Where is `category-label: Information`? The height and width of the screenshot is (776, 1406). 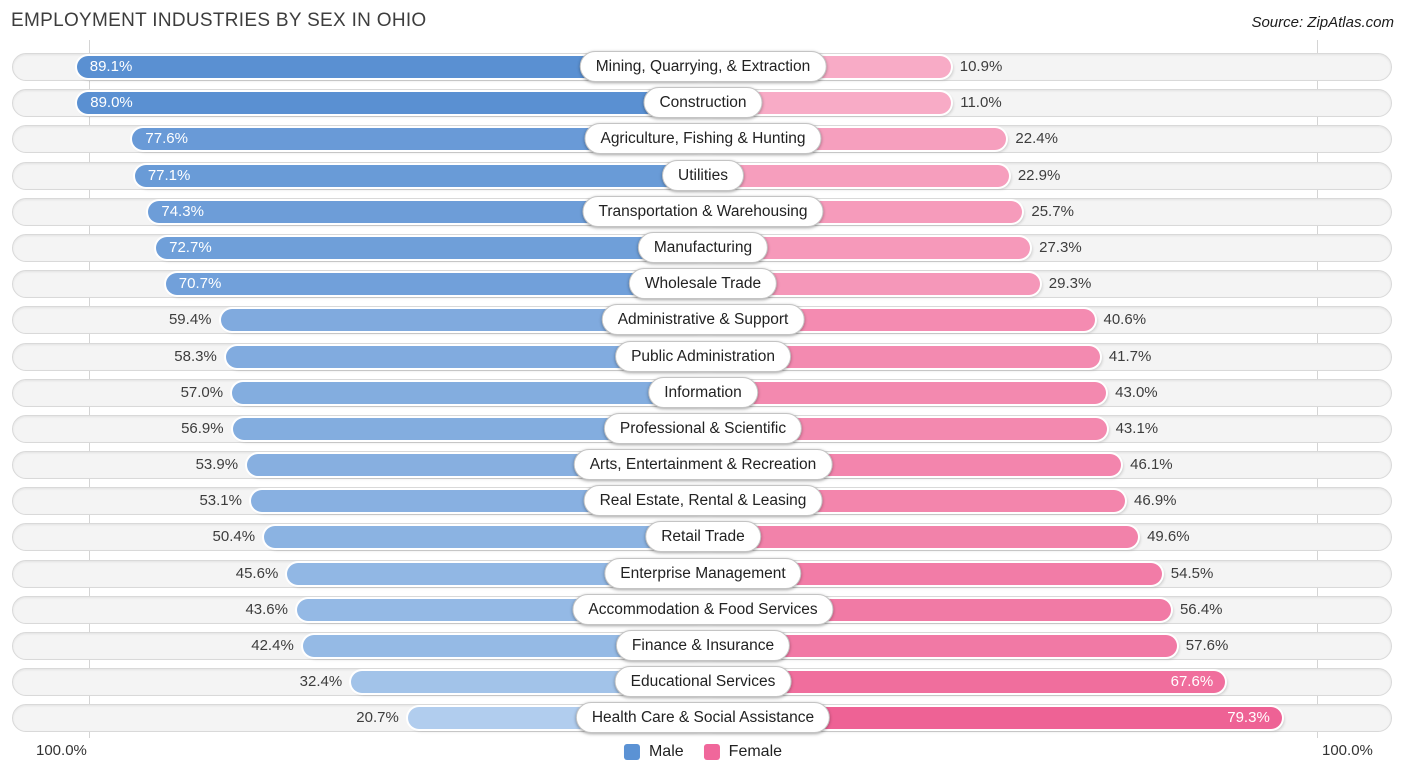 category-label: Information is located at coordinates (703, 392).